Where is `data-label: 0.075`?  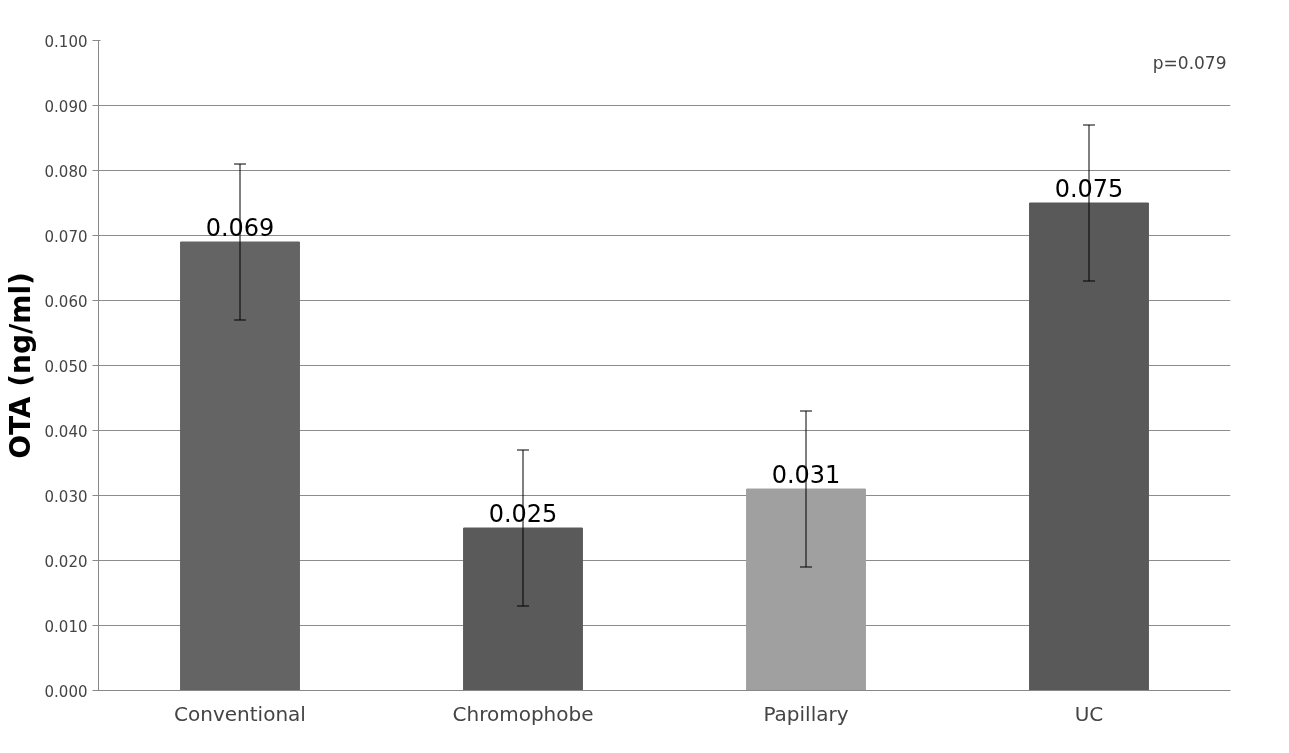
data-label: 0.075 is located at coordinates (1089, 189).